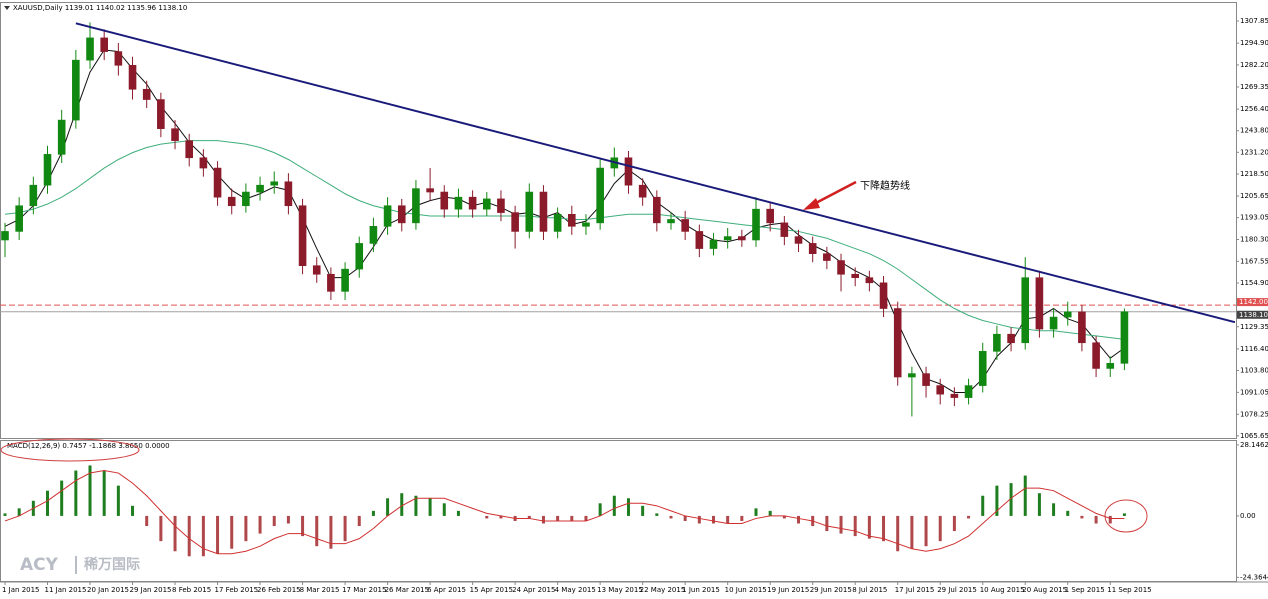  I want to click on y-tick-label: 1269.35, so click(1254, 87).